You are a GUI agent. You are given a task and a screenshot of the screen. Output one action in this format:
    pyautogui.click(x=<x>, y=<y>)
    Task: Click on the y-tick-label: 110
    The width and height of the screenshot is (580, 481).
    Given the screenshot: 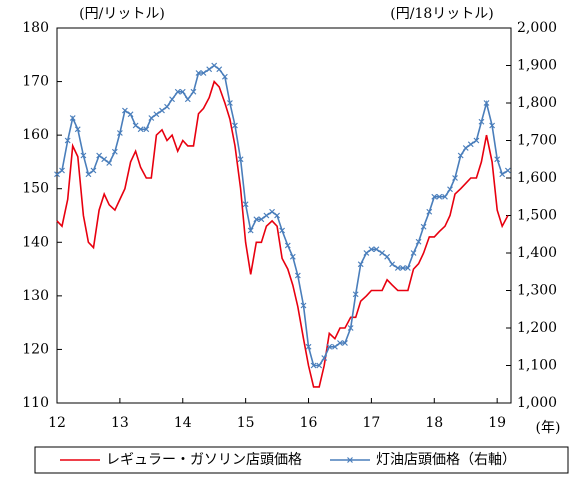 What is the action you would take?
    pyautogui.click(x=35, y=403)
    